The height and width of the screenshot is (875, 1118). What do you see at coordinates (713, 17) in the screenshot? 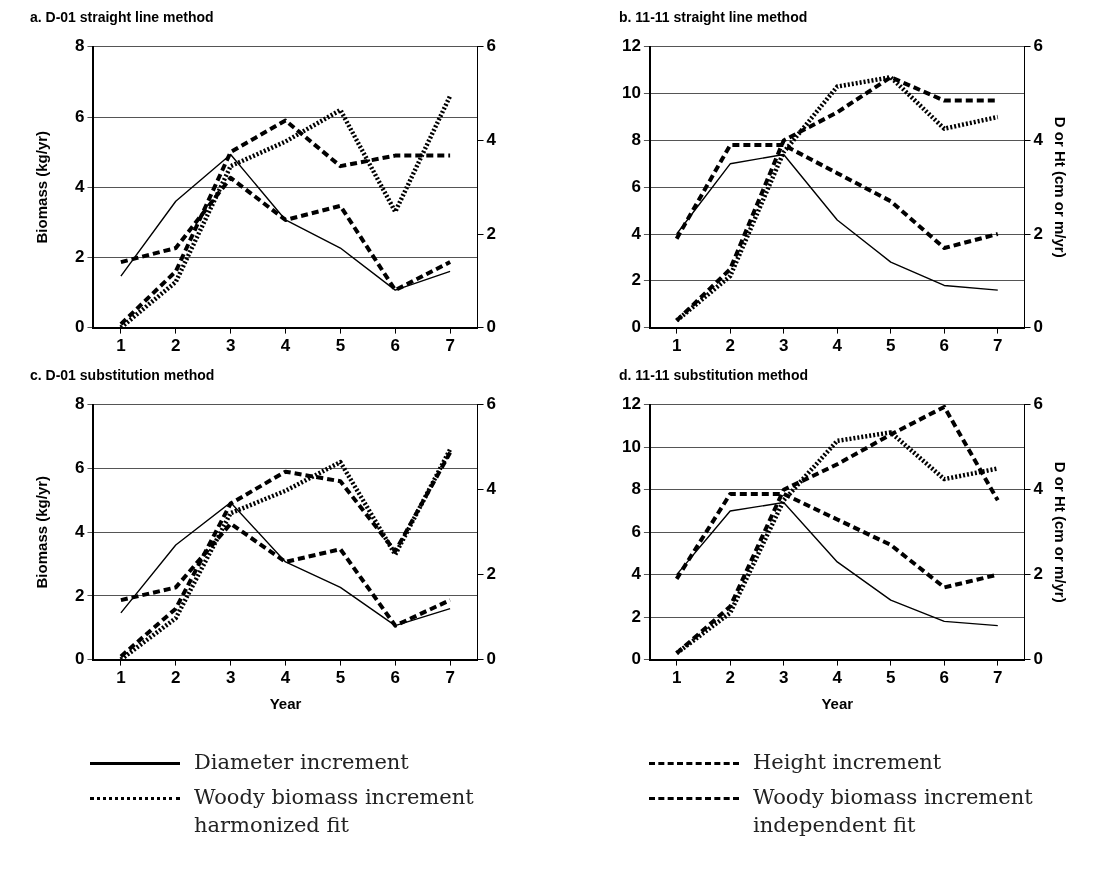
I see `chart-title: b. 11-11 straight line method` at bounding box center [713, 17].